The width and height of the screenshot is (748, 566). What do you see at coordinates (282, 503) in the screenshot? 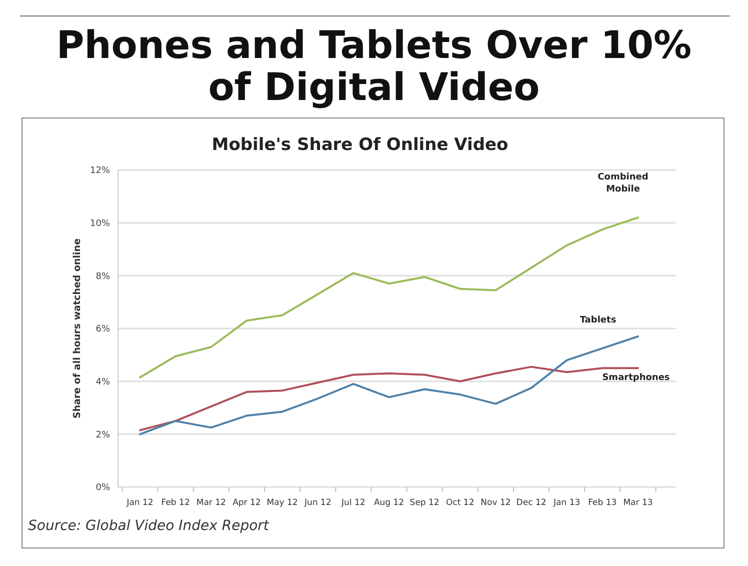
I see `x-tick-label: May 12` at bounding box center [282, 503].